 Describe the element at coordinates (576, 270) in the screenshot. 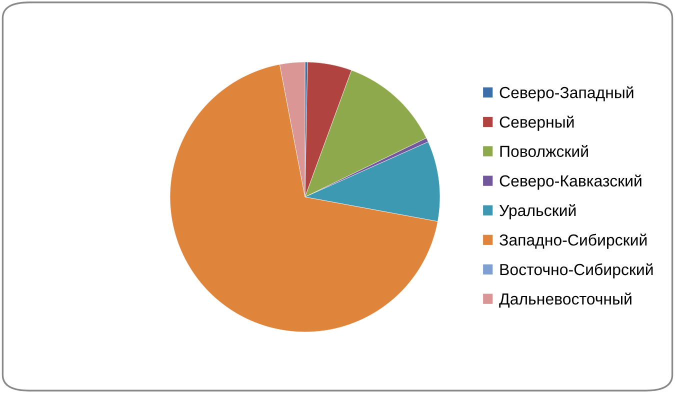

I see `legend-label: Восточно-Сибирский` at that location.